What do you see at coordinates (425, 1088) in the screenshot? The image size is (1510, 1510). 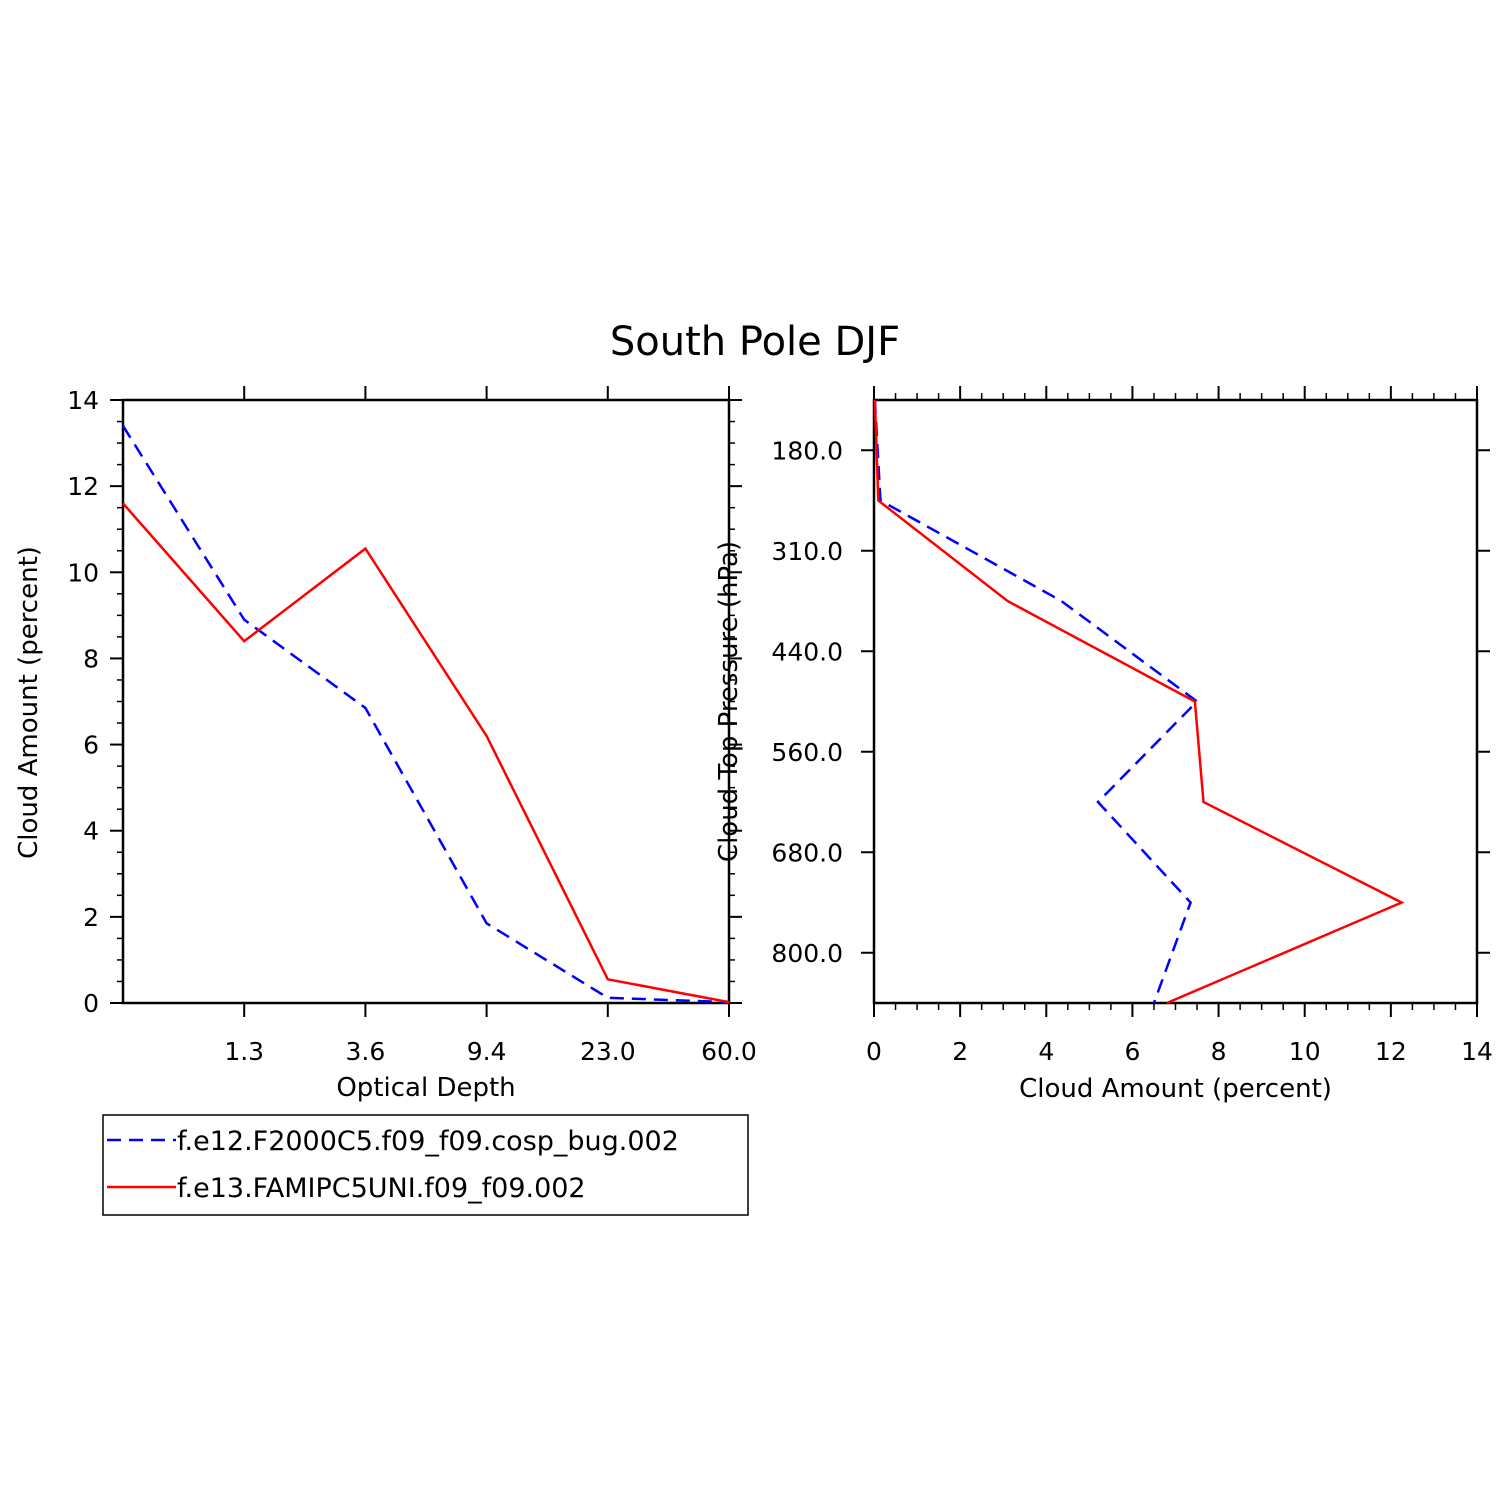 I see `x-axis-title: Optical Depth` at bounding box center [425, 1088].